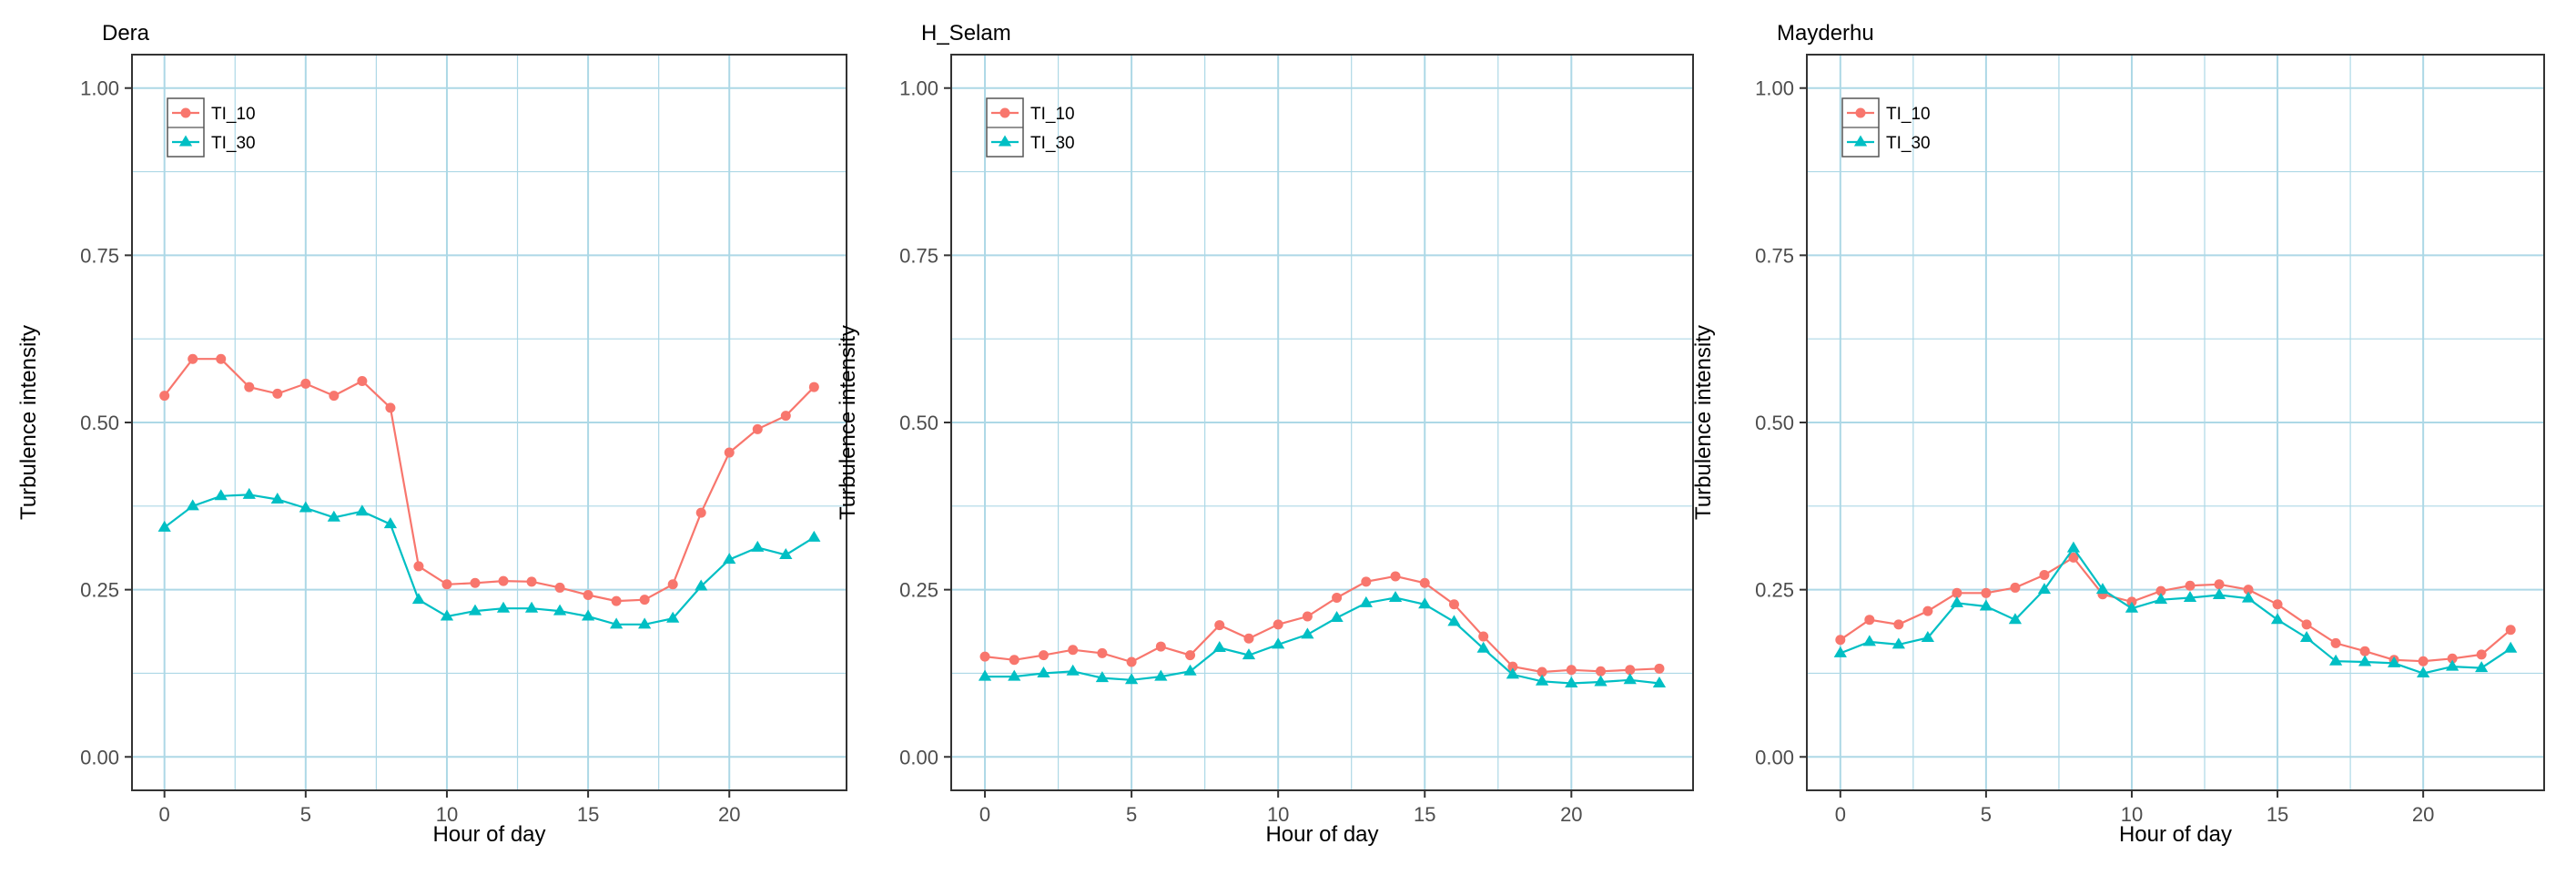 This screenshot has width=2576, height=875. Describe the element at coordinates (966, 33) in the screenshot. I see `panel-title: H_Selam` at that location.